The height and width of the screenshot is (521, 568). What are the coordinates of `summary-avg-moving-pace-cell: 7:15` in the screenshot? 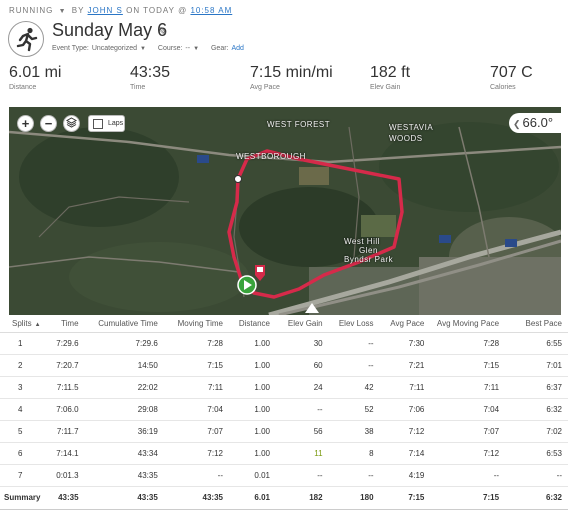 It's located at (468, 498).